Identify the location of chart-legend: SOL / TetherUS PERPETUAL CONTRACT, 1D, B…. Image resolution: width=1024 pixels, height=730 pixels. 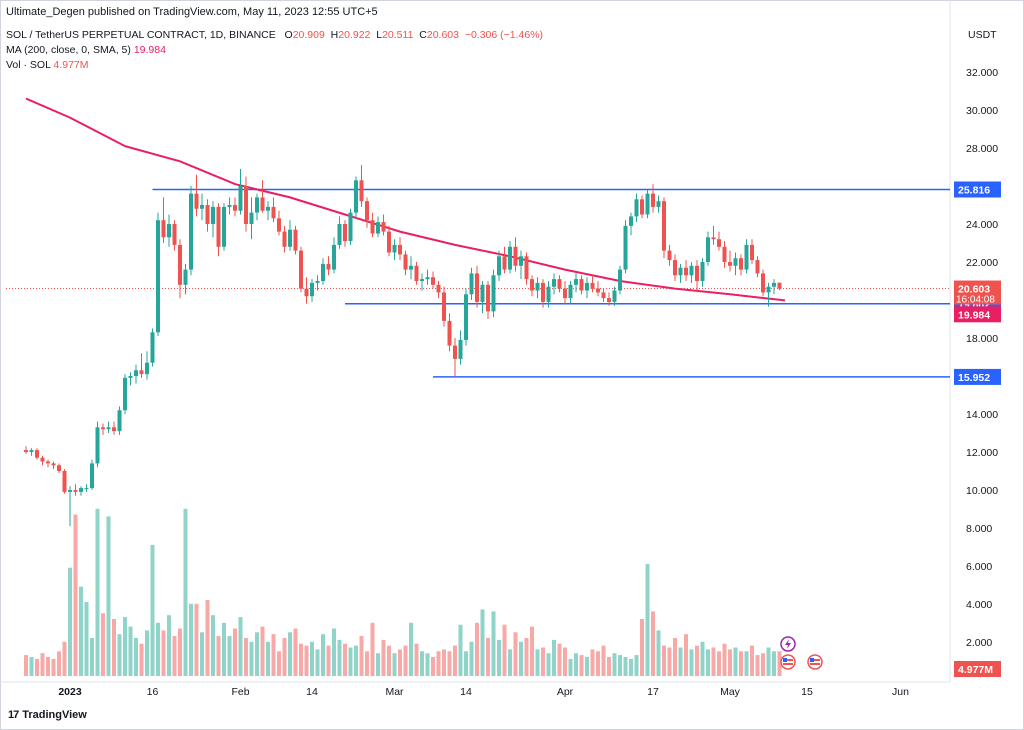
(274, 50).